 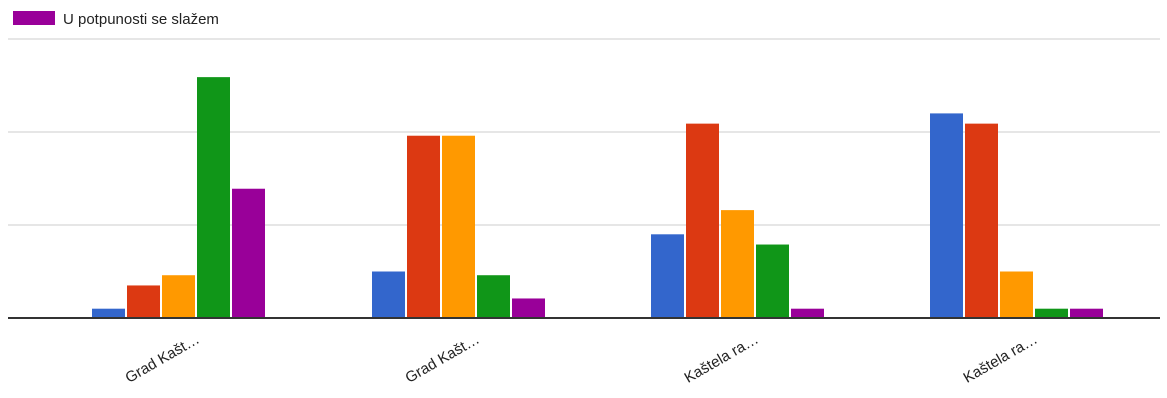 What do you see at coordinates (34, 18) in the screenshot?
I see `legend-swatch` at bounding box center [34, 18].